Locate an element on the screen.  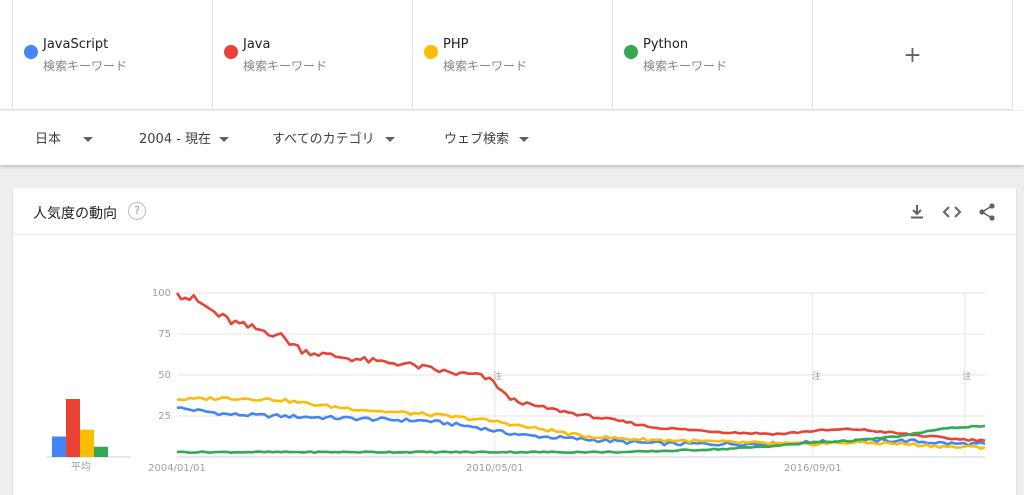
x-tick-label: 2016/09/01 is located at coordinates (813, 468).